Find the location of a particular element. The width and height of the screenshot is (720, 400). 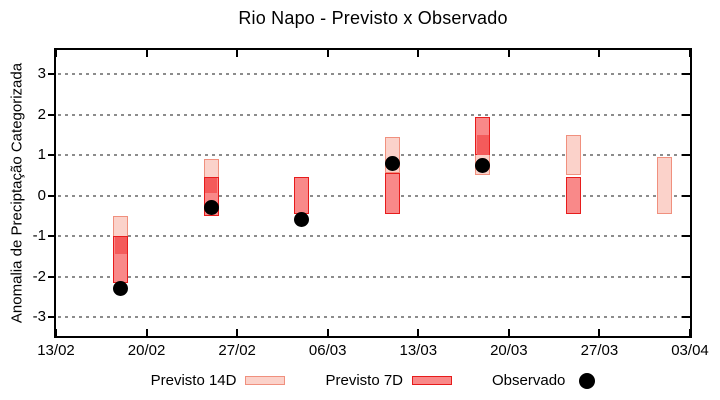

legend: Previsto 14D Previsto 7D Observado is located at coordinates (373, 380).